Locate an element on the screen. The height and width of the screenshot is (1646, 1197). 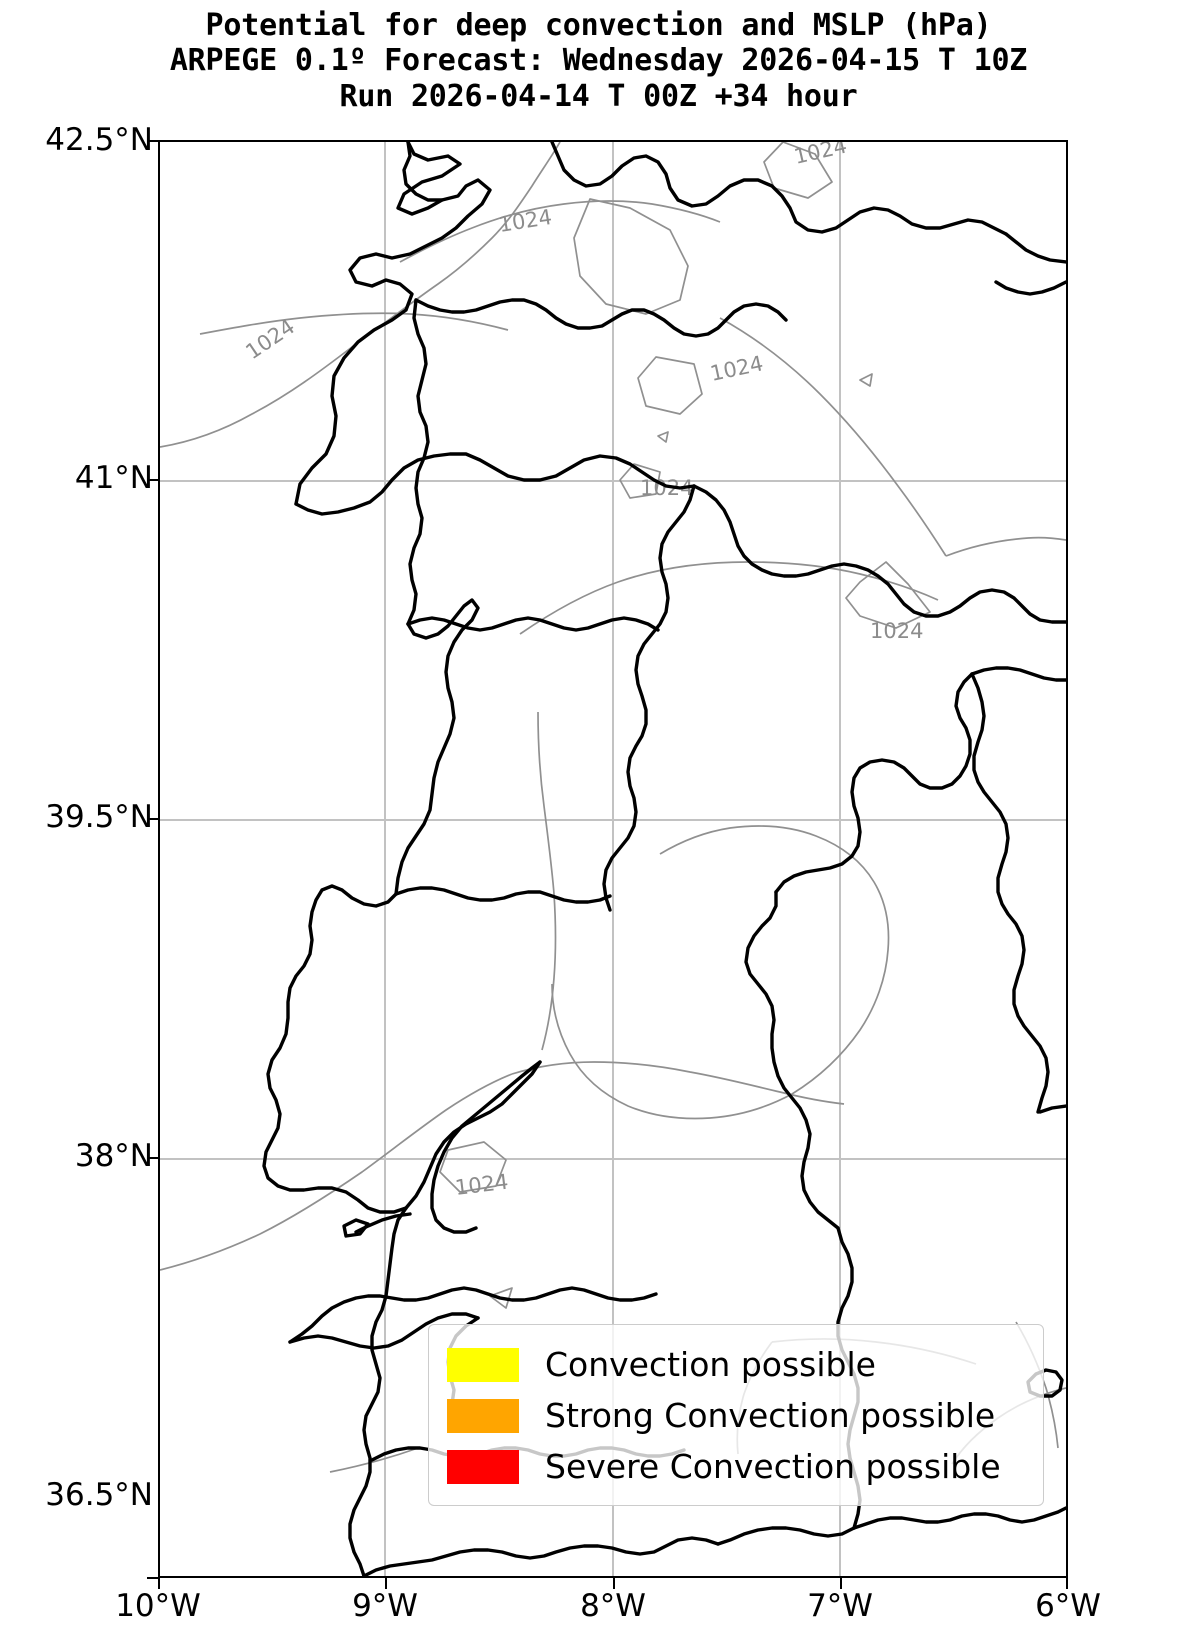
xtick-mark-10W is located at coordinates (159, 1583).